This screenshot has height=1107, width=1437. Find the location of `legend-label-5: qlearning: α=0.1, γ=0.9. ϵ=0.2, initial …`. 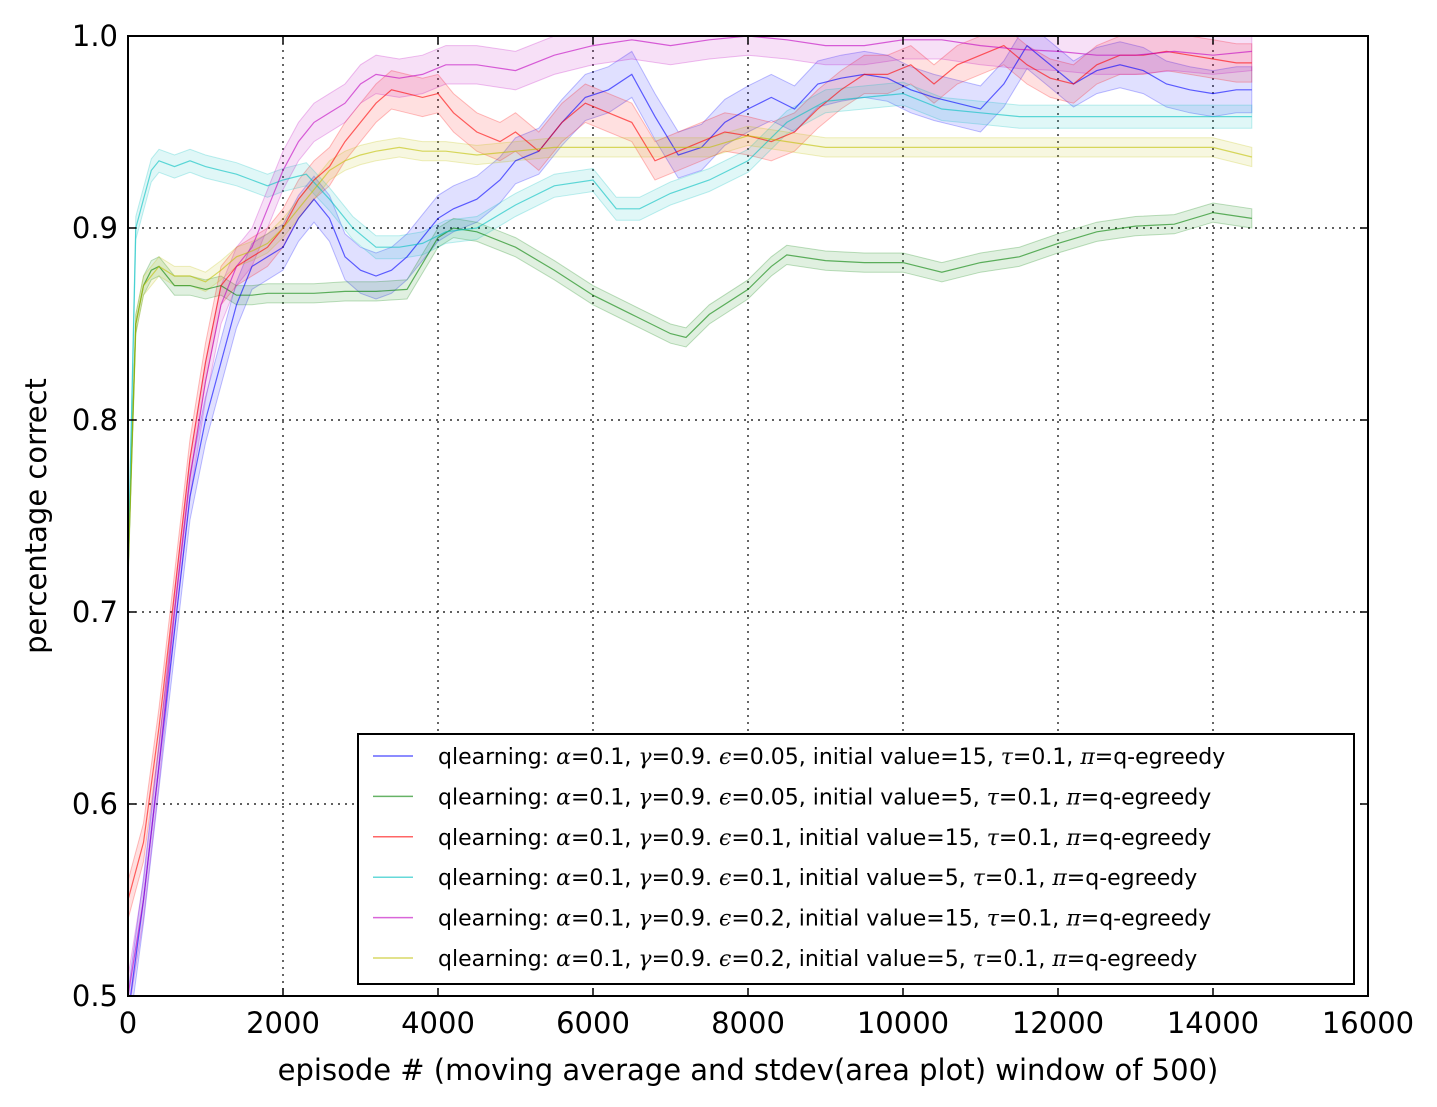

legend-label-5: qlearning: α=0.1, γ=0.9. ϵ=0.2, initial … is located at coordinates (824, 919).